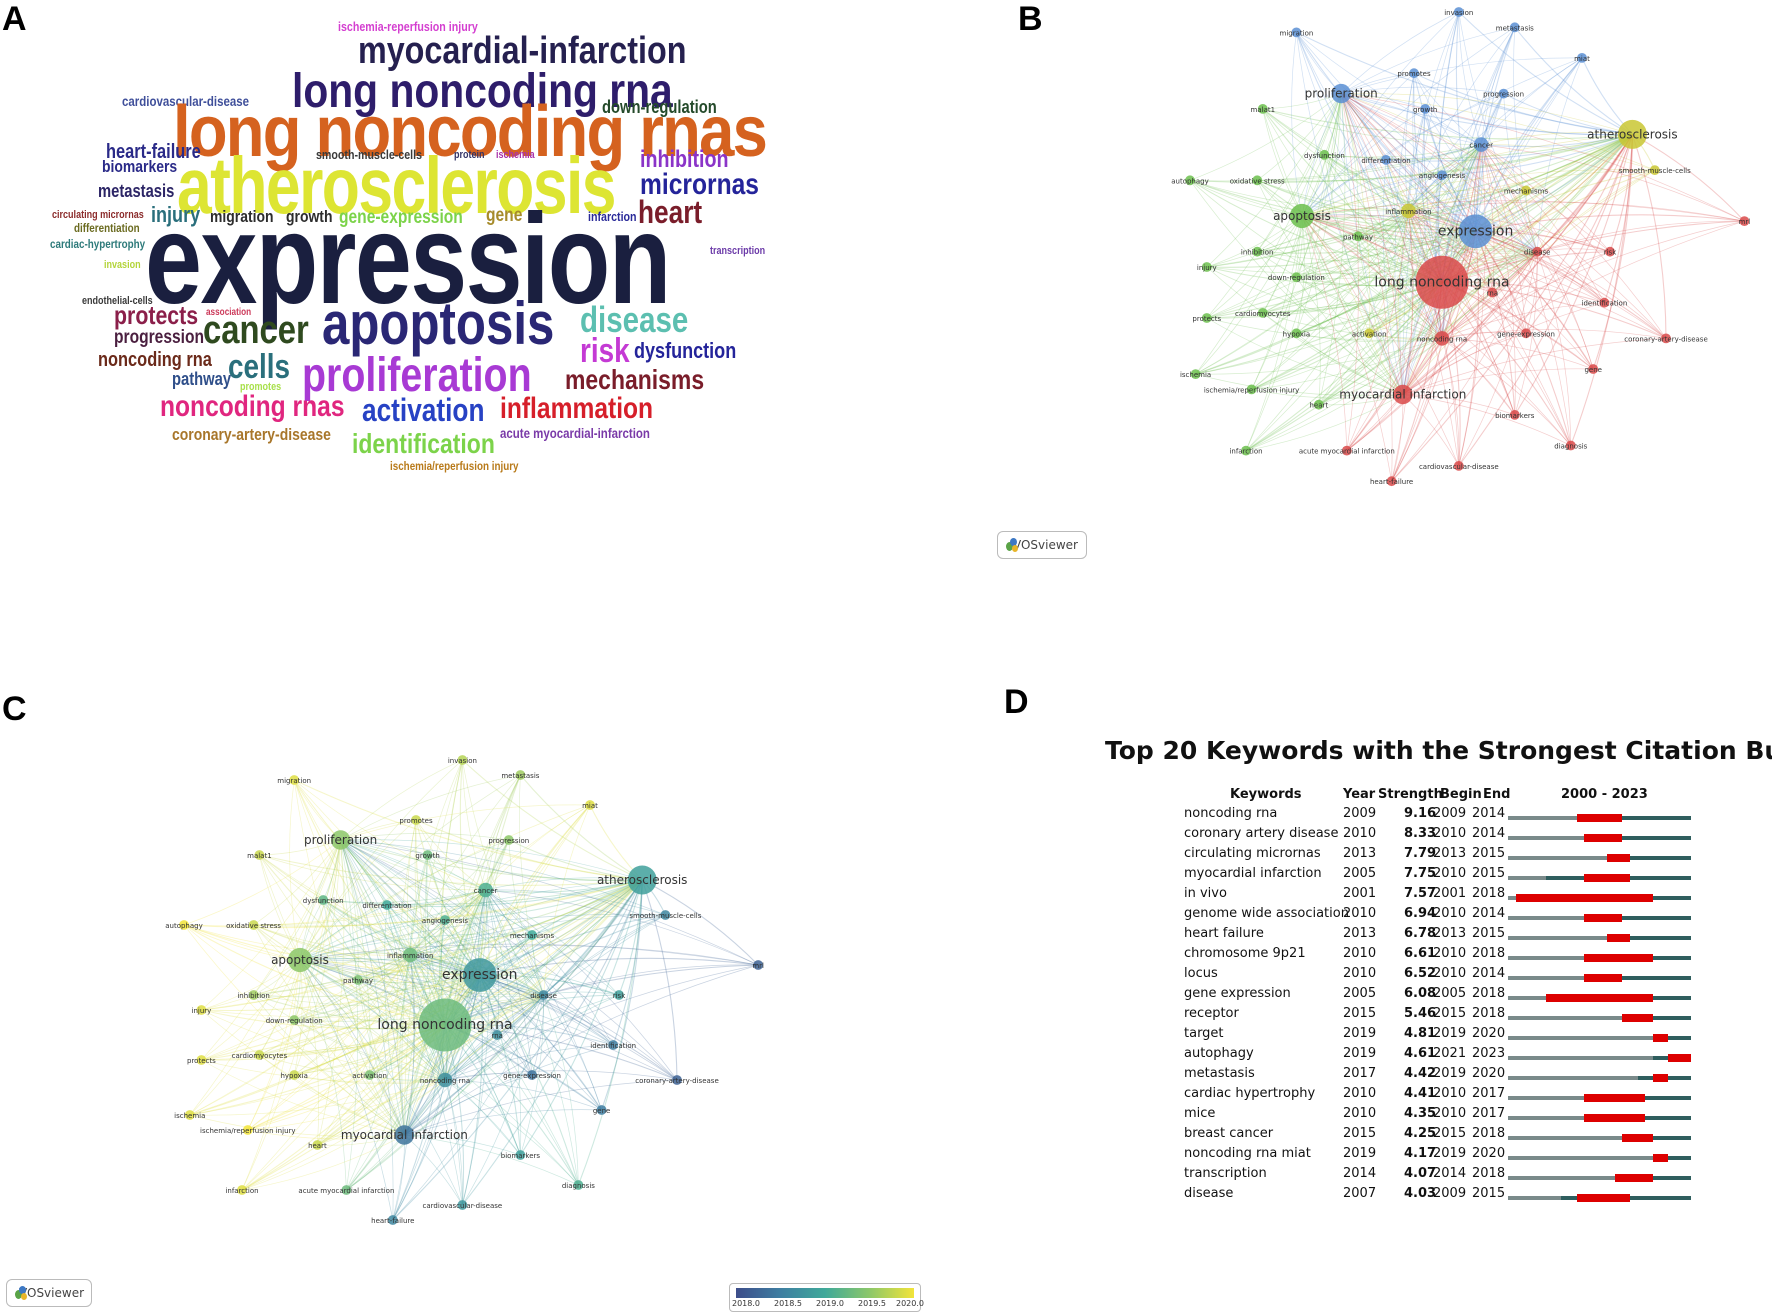 Image resolution: width=1772 pixels, height=1312 pixels. I want to click on colorbar-tick: 2018.0, so click(746, 1303).